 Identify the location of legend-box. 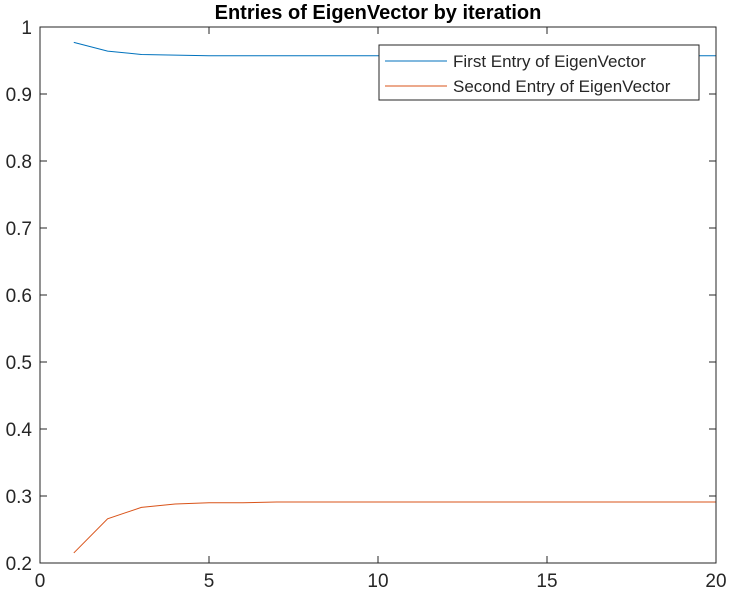
(539, 72).